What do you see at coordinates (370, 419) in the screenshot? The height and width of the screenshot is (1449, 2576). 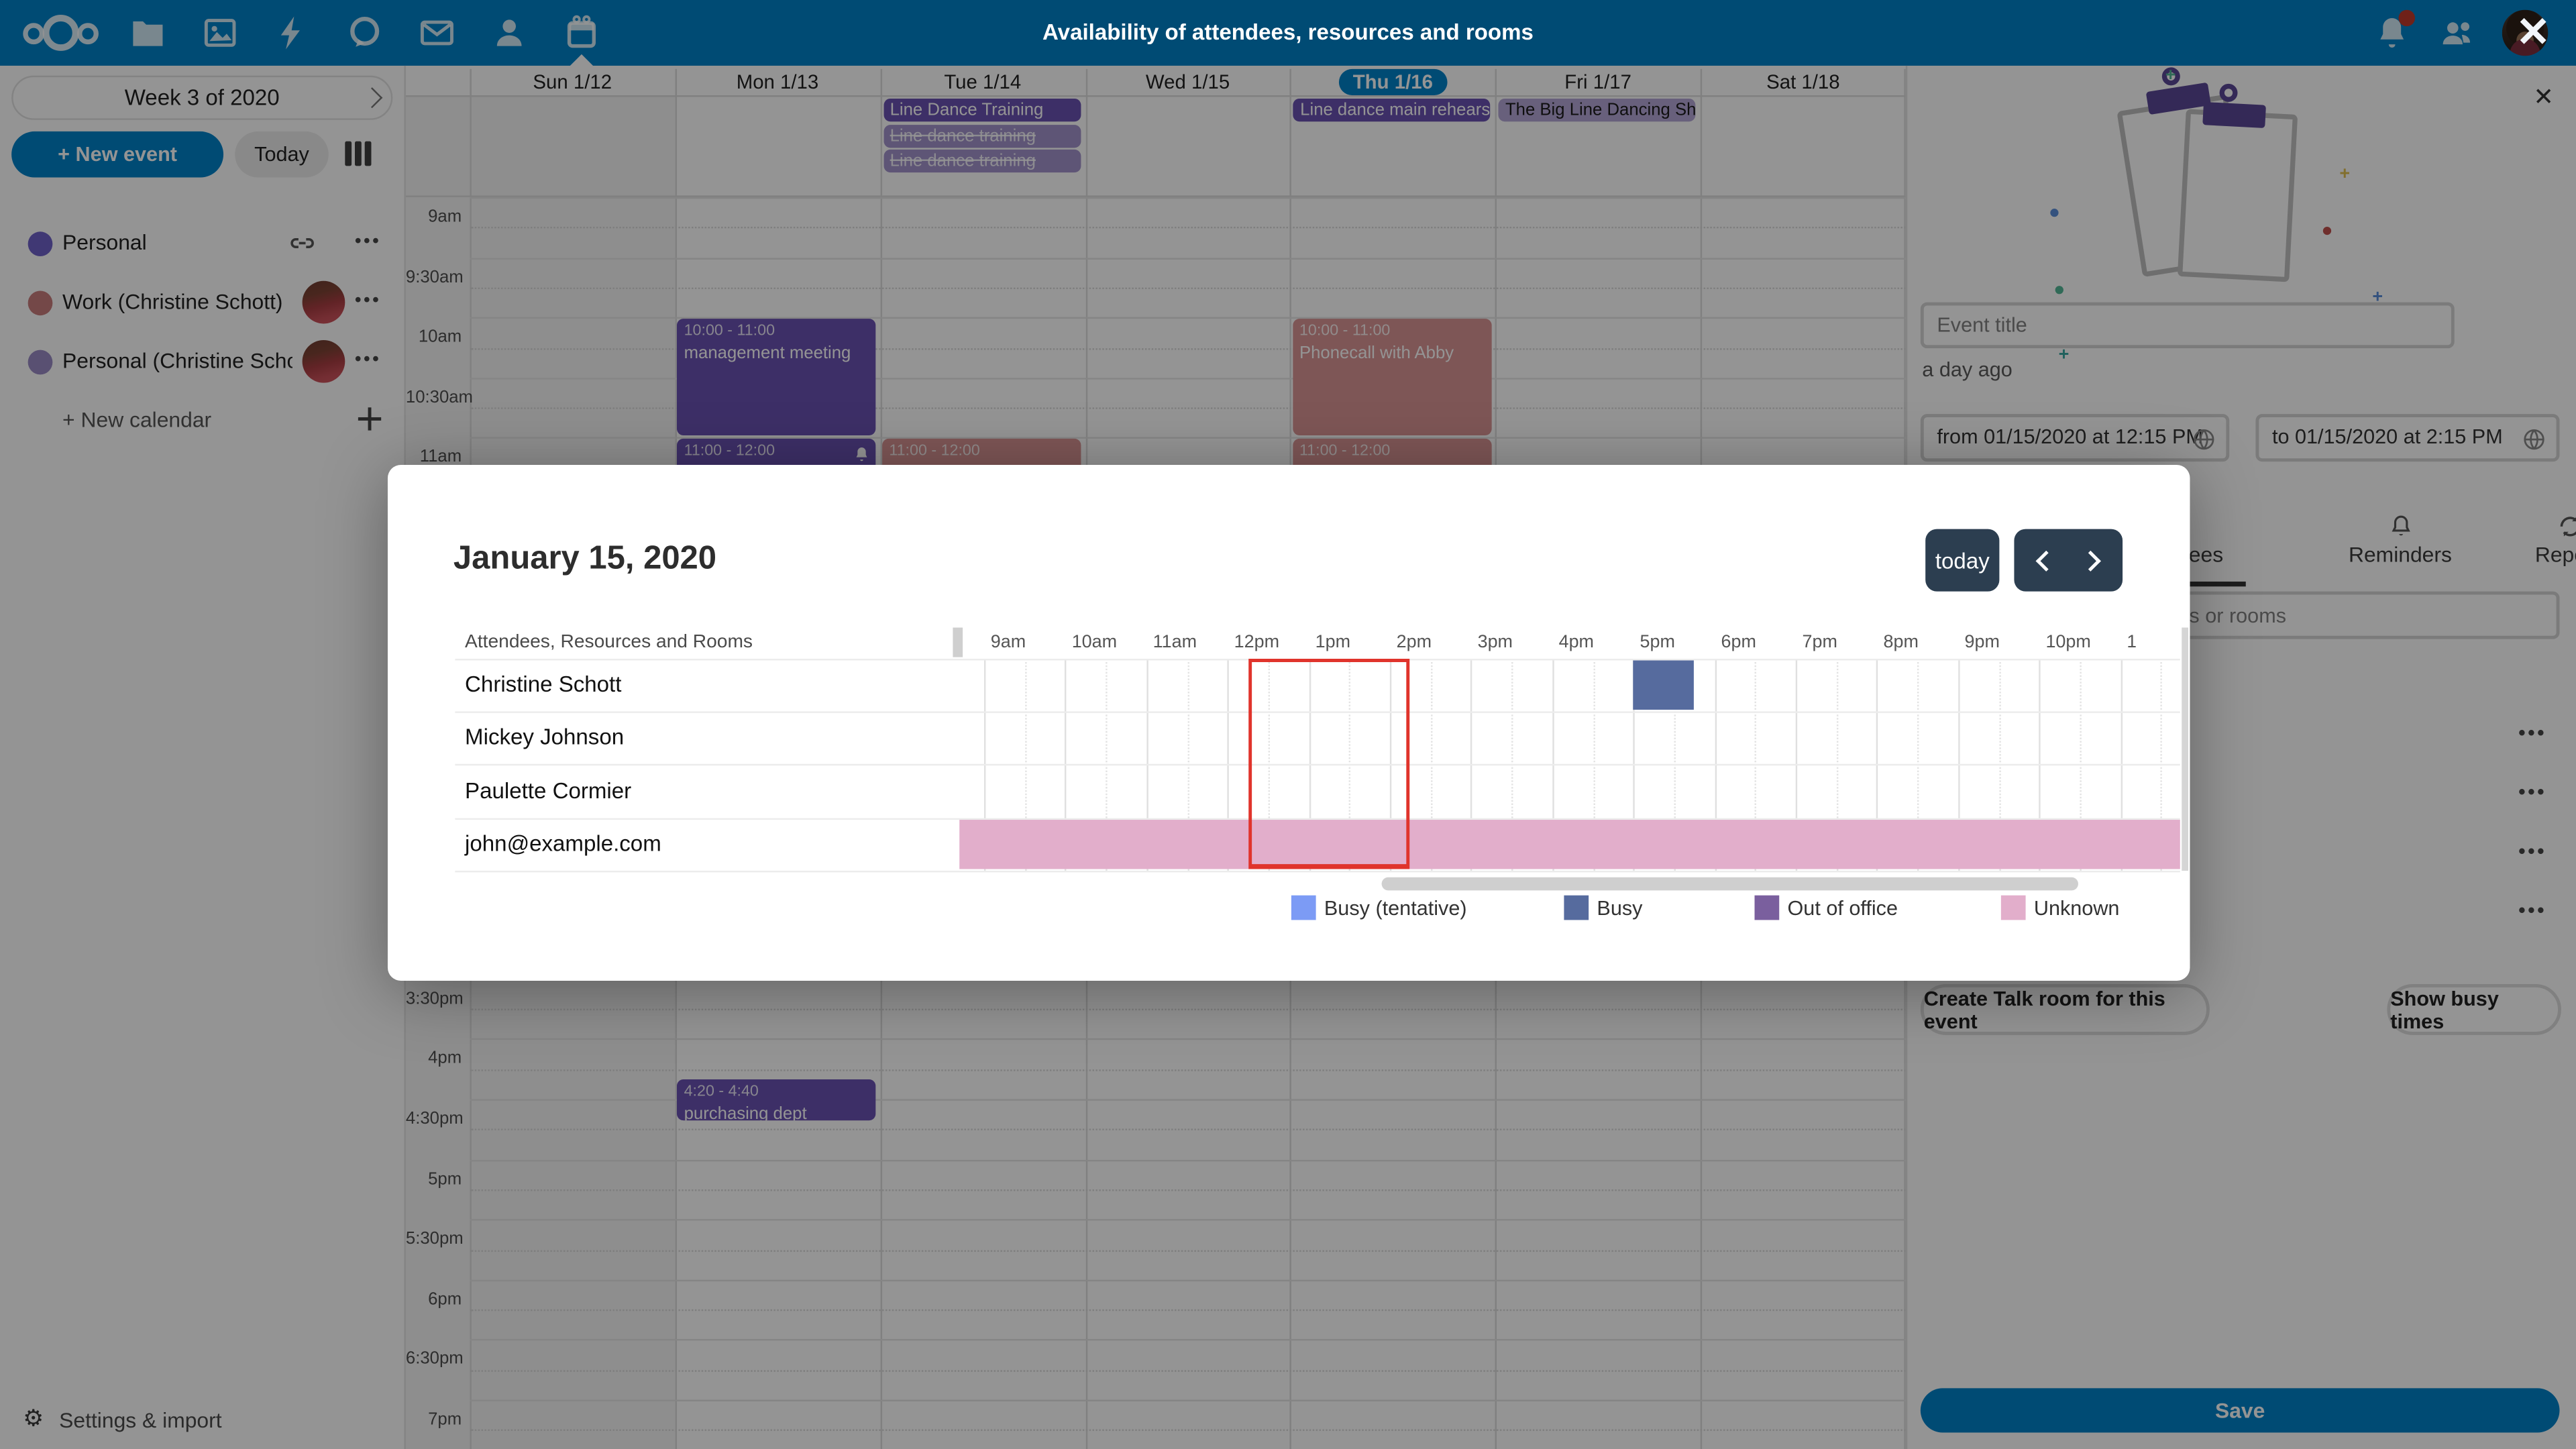 I see `plus-icon` at bounding box center [370, 419].